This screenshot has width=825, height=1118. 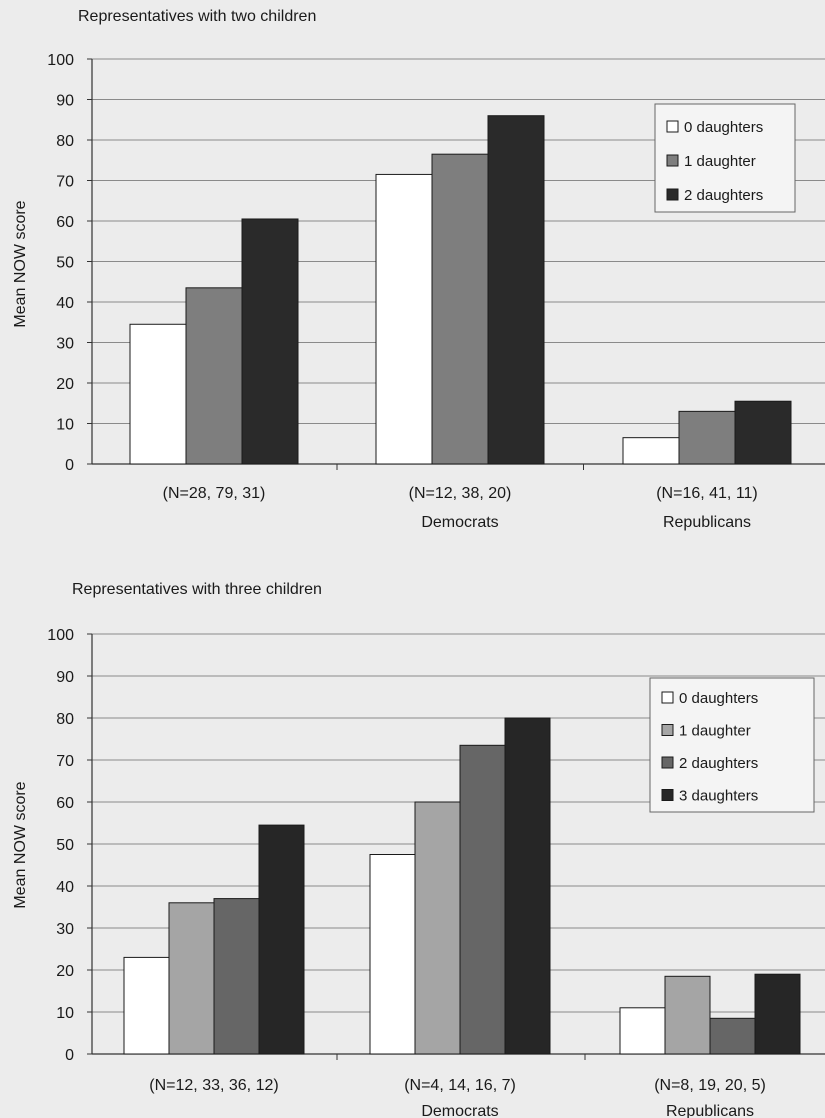 What do you see at coordinates (214, 493) in the screenshot?
I see `category-label: (N=28, 79, 31)` at bounding box center [214, 493].